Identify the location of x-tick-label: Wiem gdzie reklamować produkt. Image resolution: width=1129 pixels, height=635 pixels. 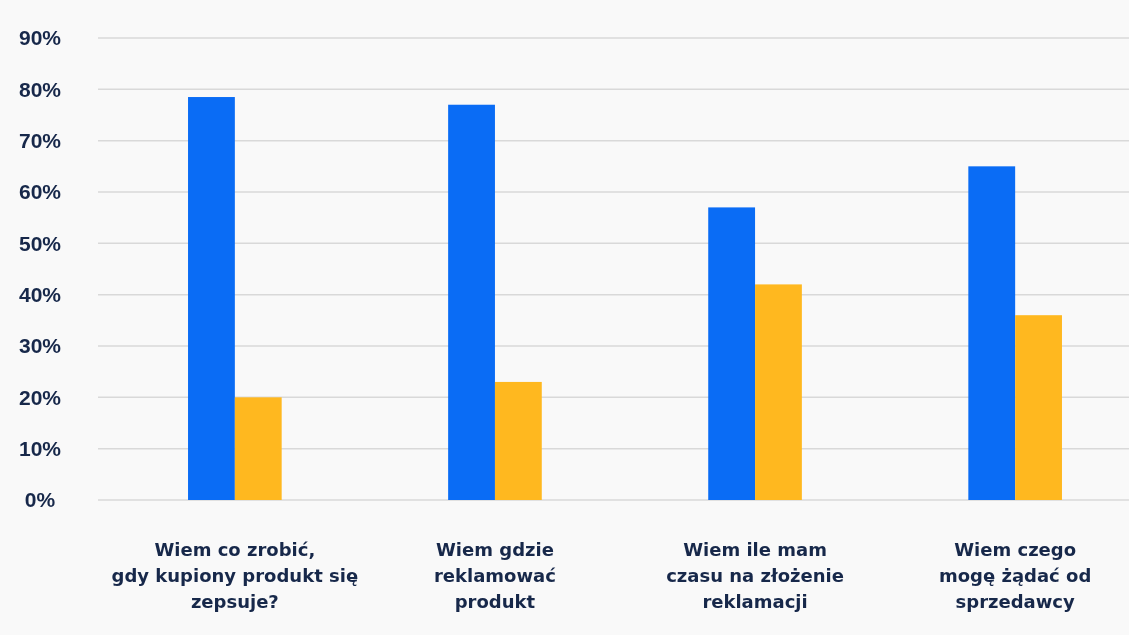
(495, 575).